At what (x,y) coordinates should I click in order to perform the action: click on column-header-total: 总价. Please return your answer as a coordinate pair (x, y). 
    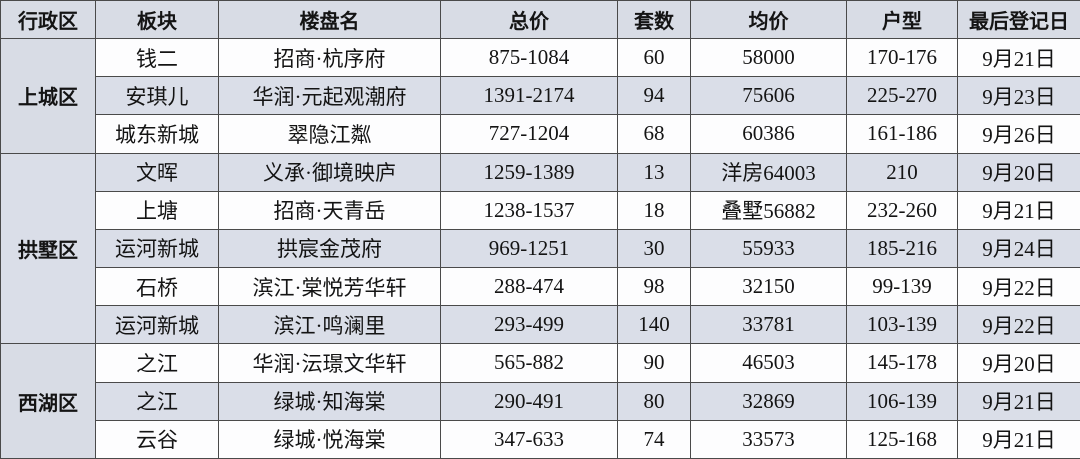
    Looking at the image, I should click on (529, 19).